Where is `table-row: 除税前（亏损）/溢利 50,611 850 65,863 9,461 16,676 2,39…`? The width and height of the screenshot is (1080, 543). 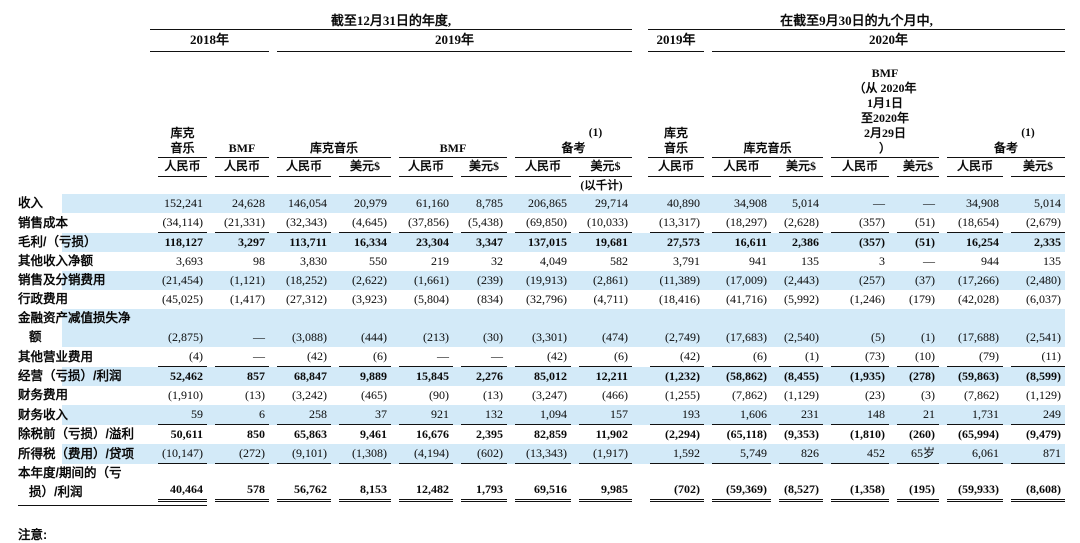
table-row: 除税前（亏损）/溢利 50,611 850 65,863 9,461 16,676 2,39… is located at coordinates (541, 434).